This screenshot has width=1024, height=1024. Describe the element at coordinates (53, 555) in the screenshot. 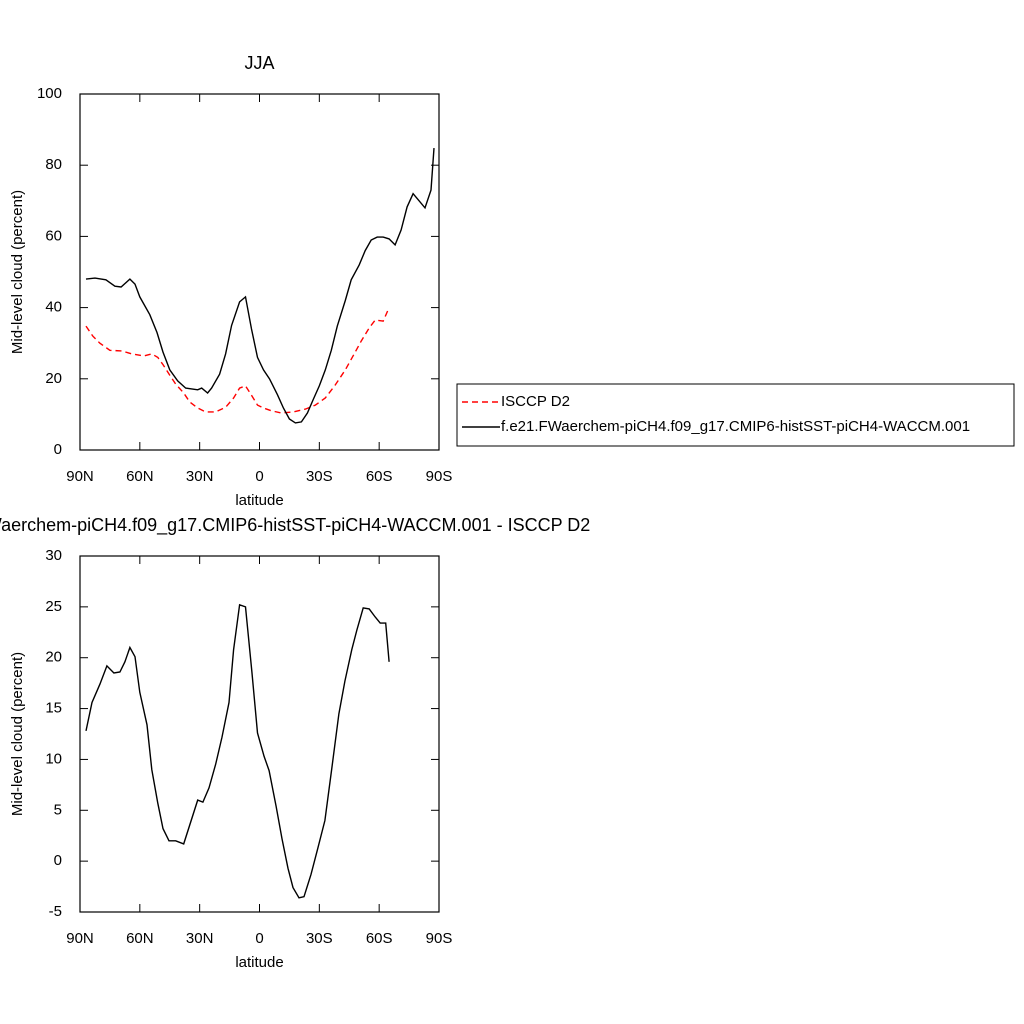

I see `y-tick-label: 30` at that location.